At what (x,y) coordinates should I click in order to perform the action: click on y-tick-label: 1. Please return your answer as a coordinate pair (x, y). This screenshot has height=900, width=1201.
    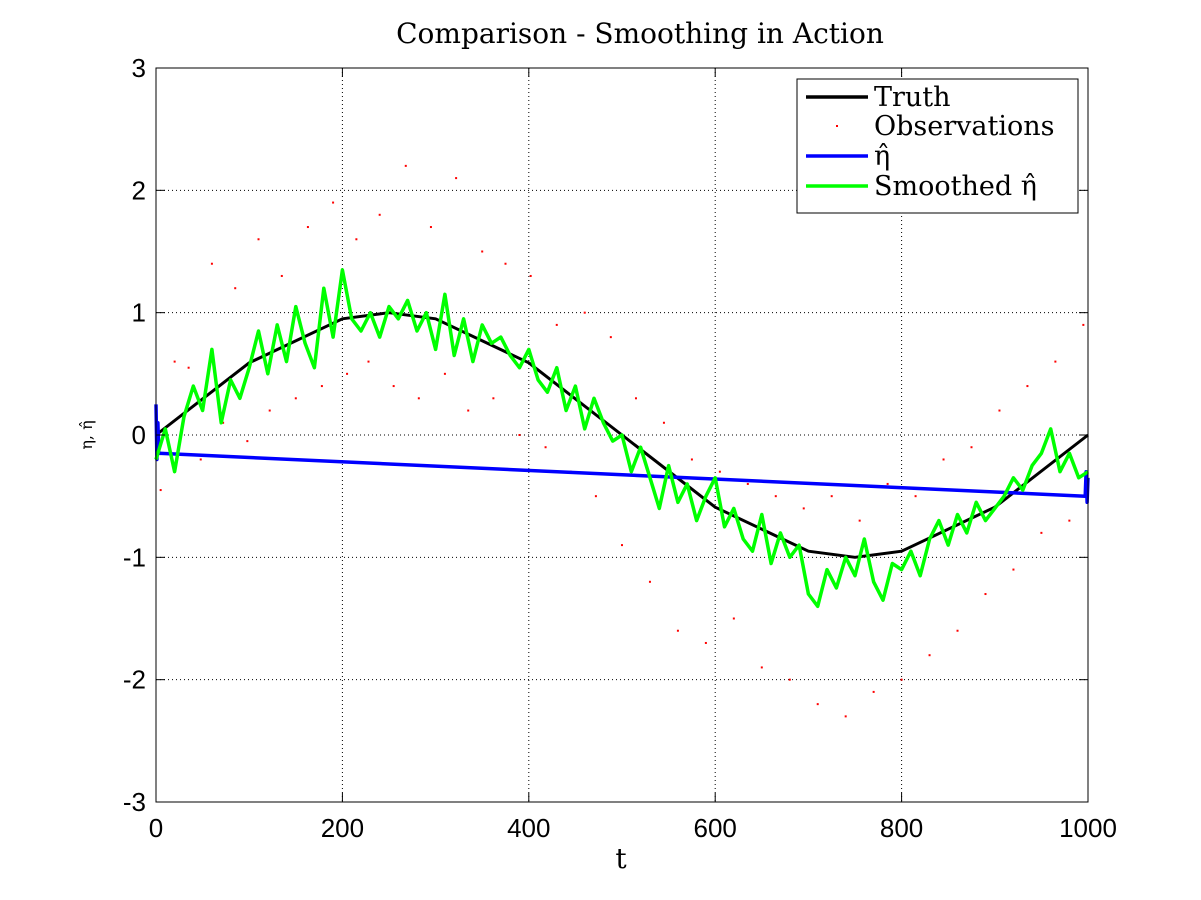
    Looking at the image, I should click on (139, 313).